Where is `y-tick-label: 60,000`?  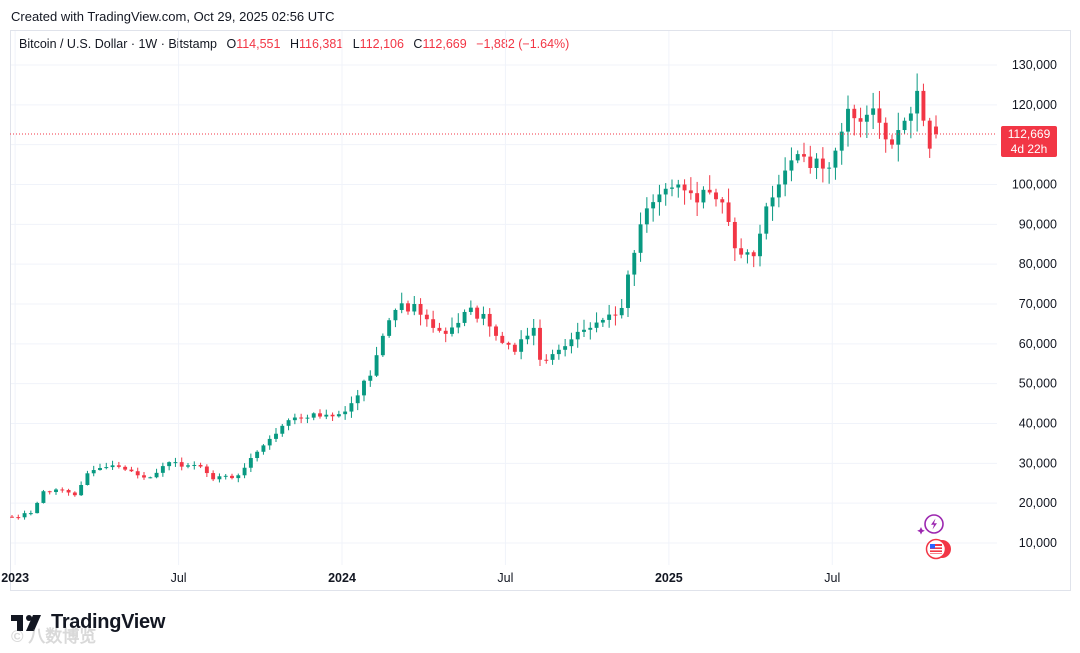 y-tick-label: 60,000 is located at coordinates (1038, 344).